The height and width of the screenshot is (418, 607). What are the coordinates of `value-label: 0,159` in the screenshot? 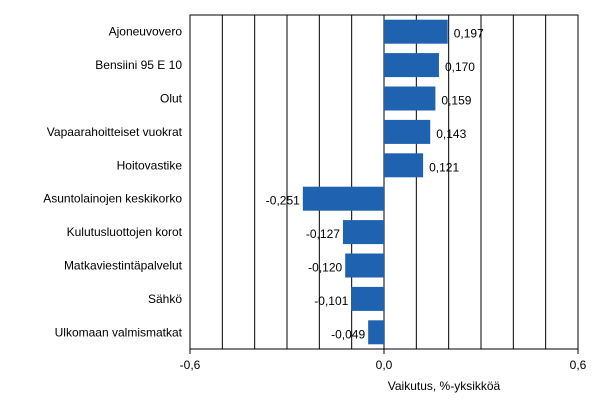 It's located at (456, 101).